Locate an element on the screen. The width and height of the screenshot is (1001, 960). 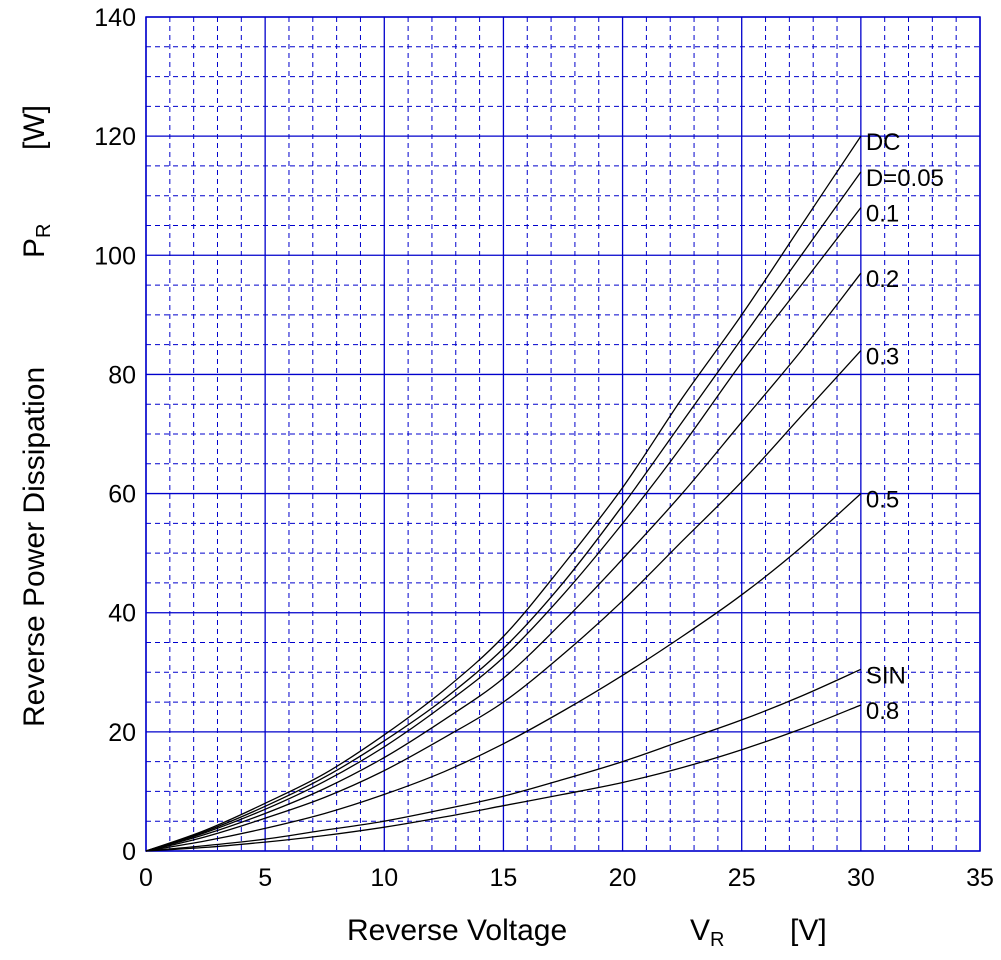
curve-labels: DC D=0.05 0.1 0.2 0.3 0.5 SIN 0.8 is located at coordinates (905, 427).